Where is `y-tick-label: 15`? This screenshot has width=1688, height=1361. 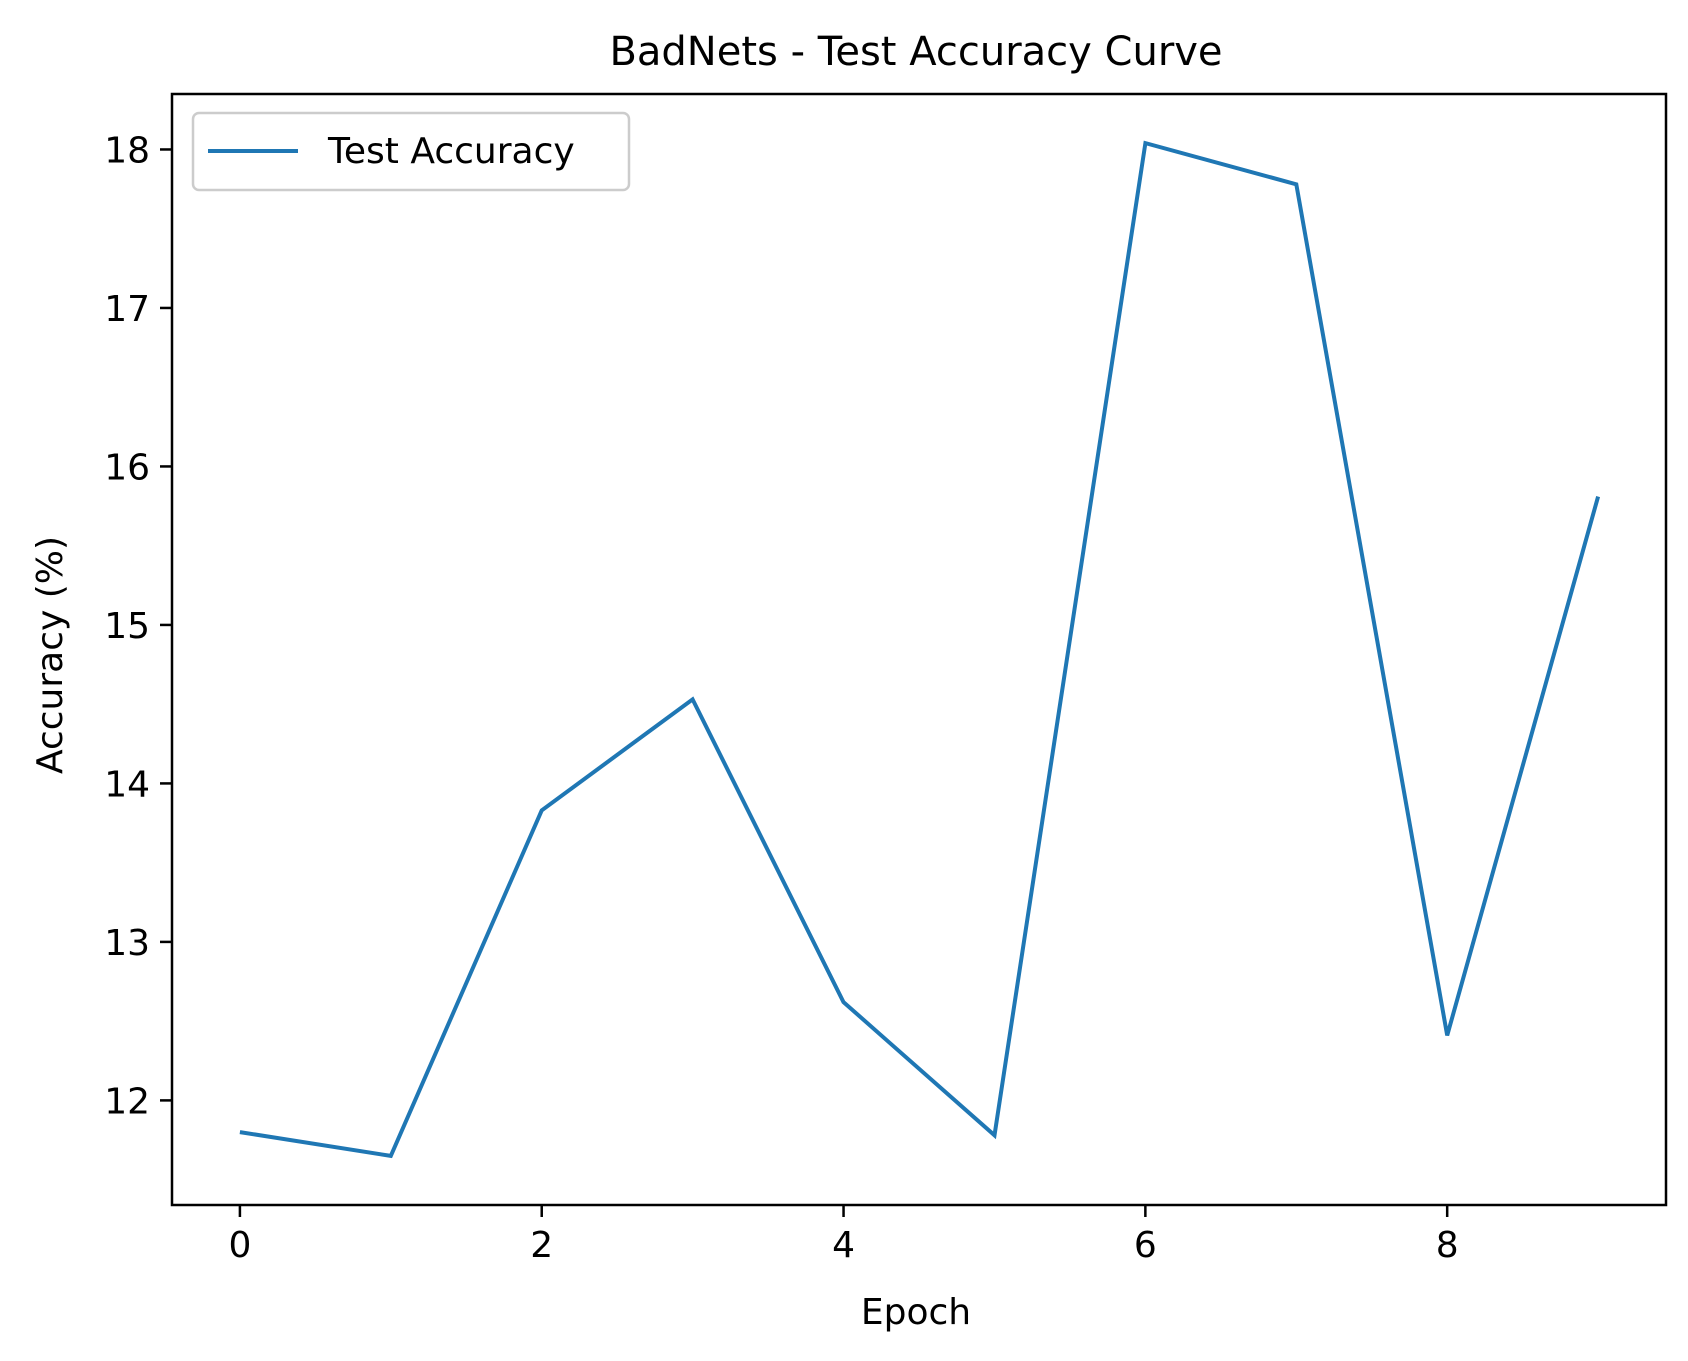 y-tick-label: 15 is located at coordinates (127, 626).